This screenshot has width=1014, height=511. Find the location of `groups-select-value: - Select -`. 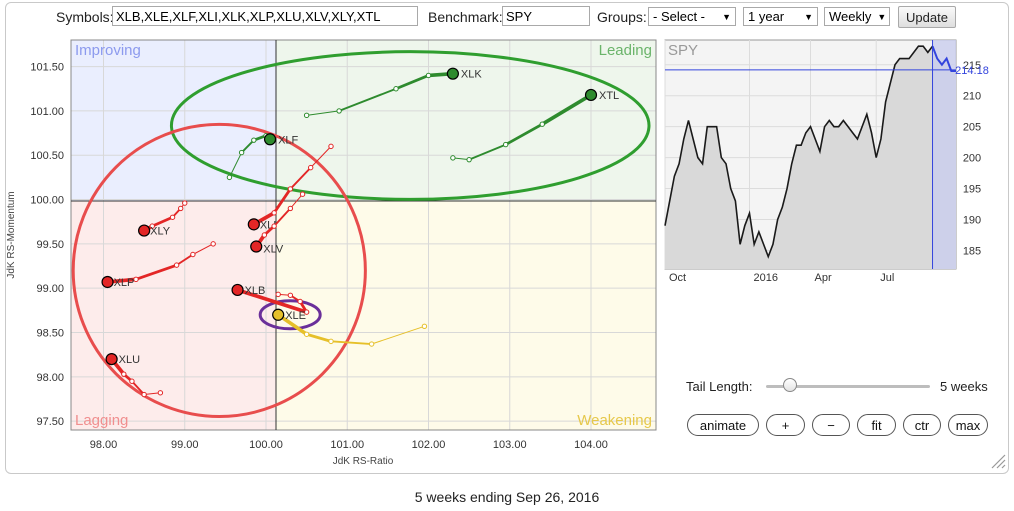

groups-select-value: - Select - is located at coordinates (679, 16).